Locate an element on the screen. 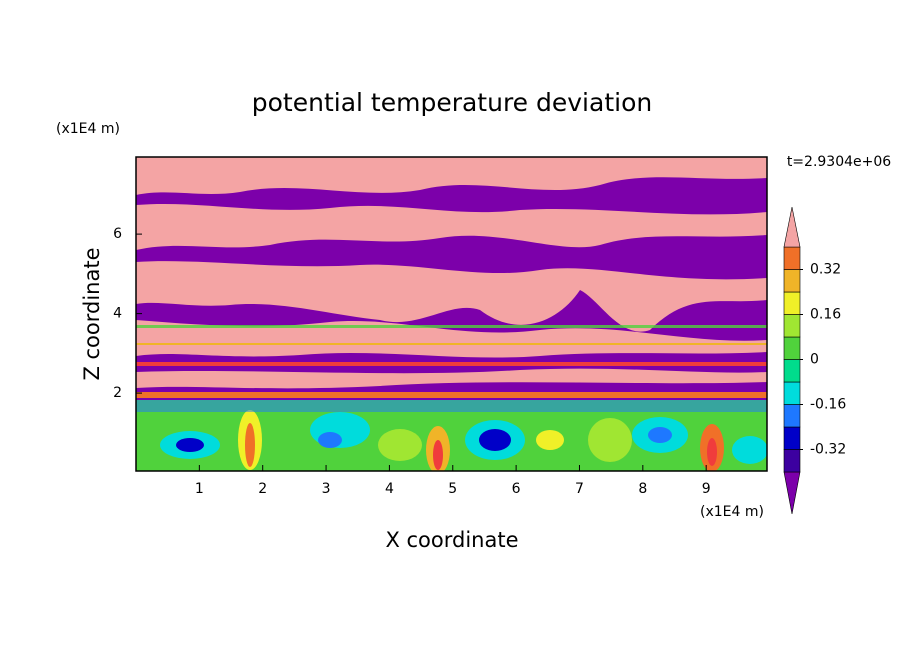 This screenshot has height=654, width=904. x-tick-label: 7 is located at coordinates (579, 489).